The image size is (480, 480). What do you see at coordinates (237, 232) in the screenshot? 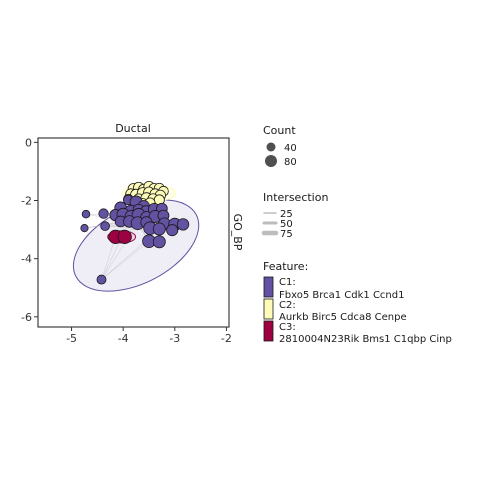
I see `side-strip-label: GO_BP` at bounding box center [237, 232].